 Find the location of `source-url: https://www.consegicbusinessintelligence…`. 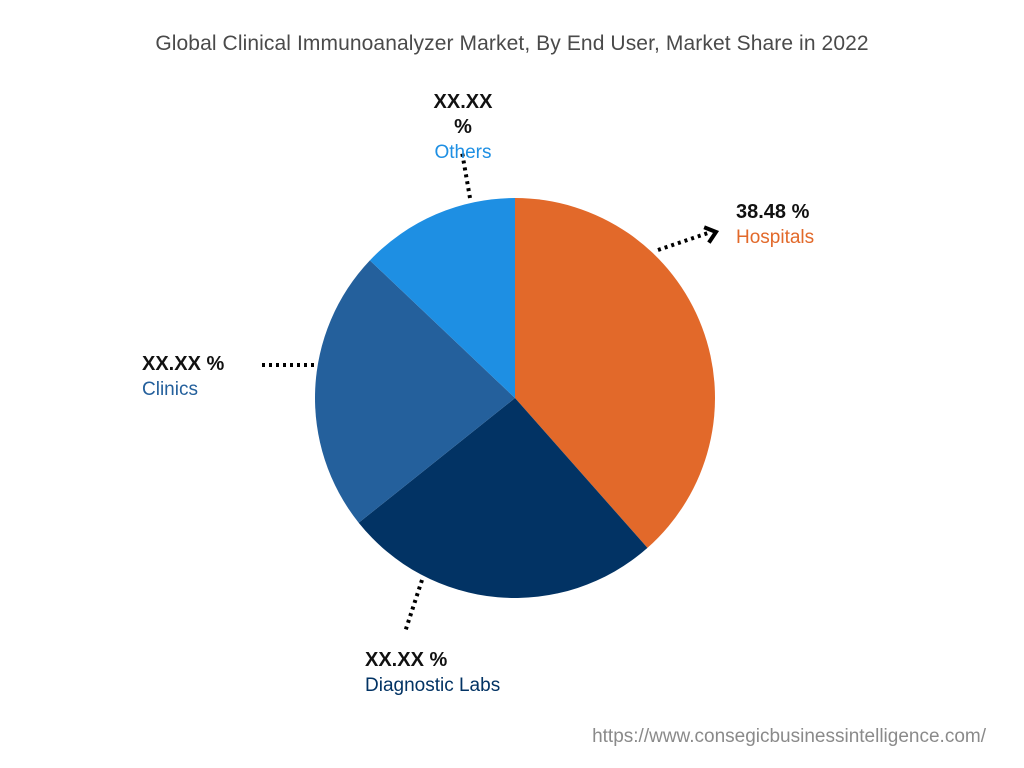

source-url: https://www.consegicbusinessintelligence… is located at coordinates (789, 736).